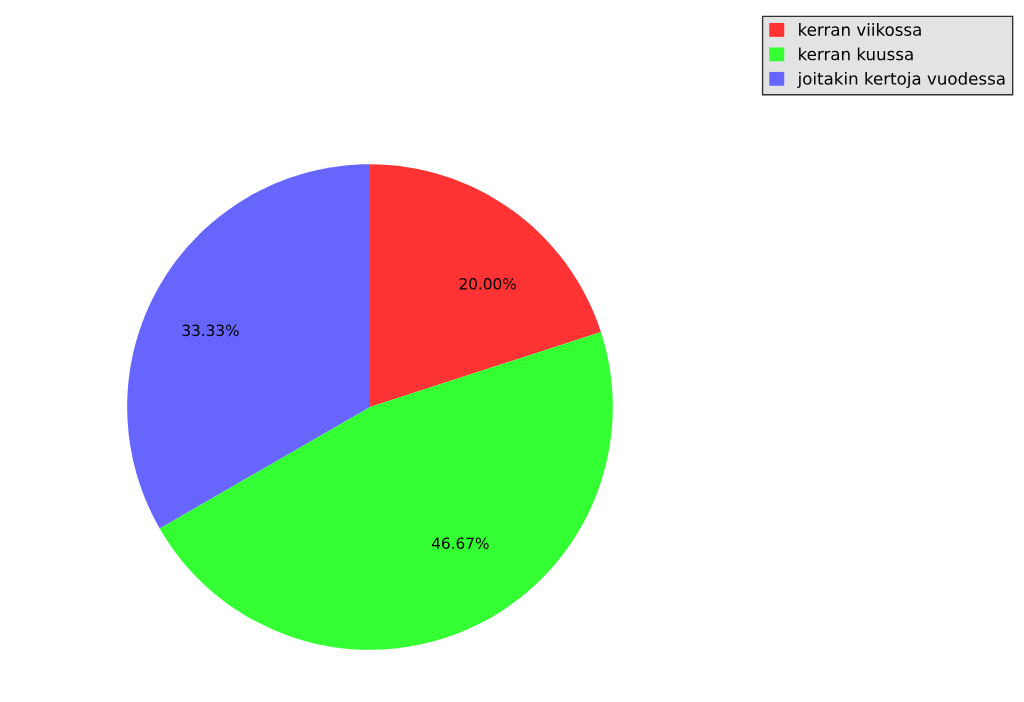 The height and width of the screenshot is (702, 1024). Describe the element at coordinates (460, 543) in the screenshot. I see `data-label: 46.67%` at that location.